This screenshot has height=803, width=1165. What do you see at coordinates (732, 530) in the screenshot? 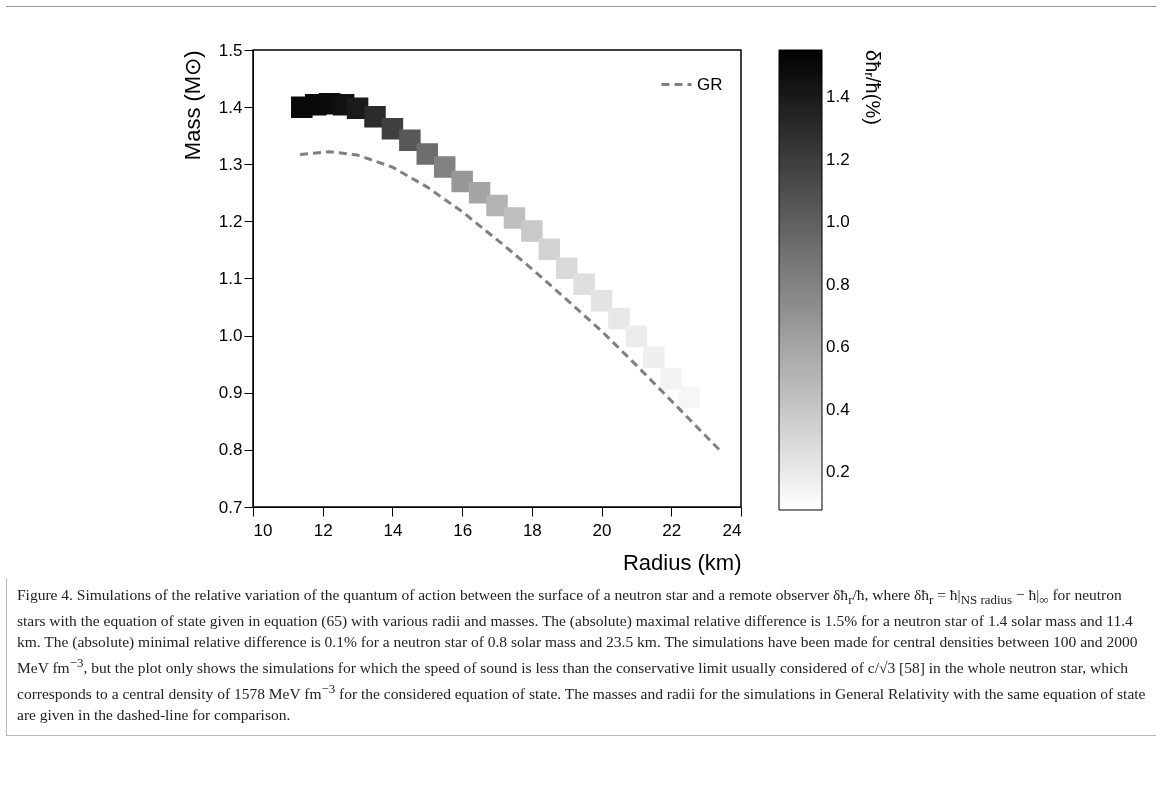
I see `x-tick-label: 24` at bounding box center [732, 530].